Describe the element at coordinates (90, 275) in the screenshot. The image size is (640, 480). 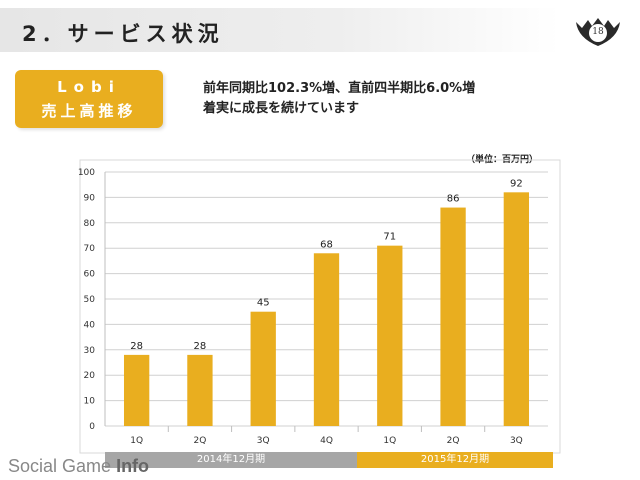
I see `y-tick-label: 60` at that location.